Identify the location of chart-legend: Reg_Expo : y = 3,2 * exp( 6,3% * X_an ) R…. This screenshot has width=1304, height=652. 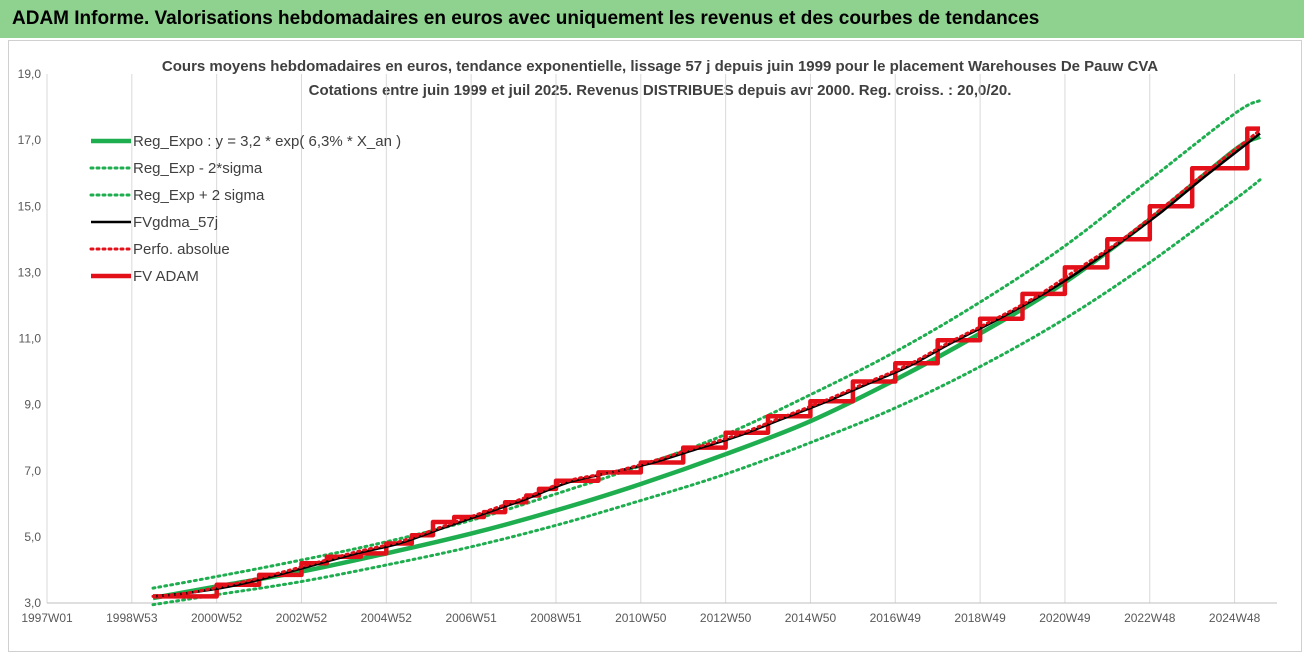
(245, 209).